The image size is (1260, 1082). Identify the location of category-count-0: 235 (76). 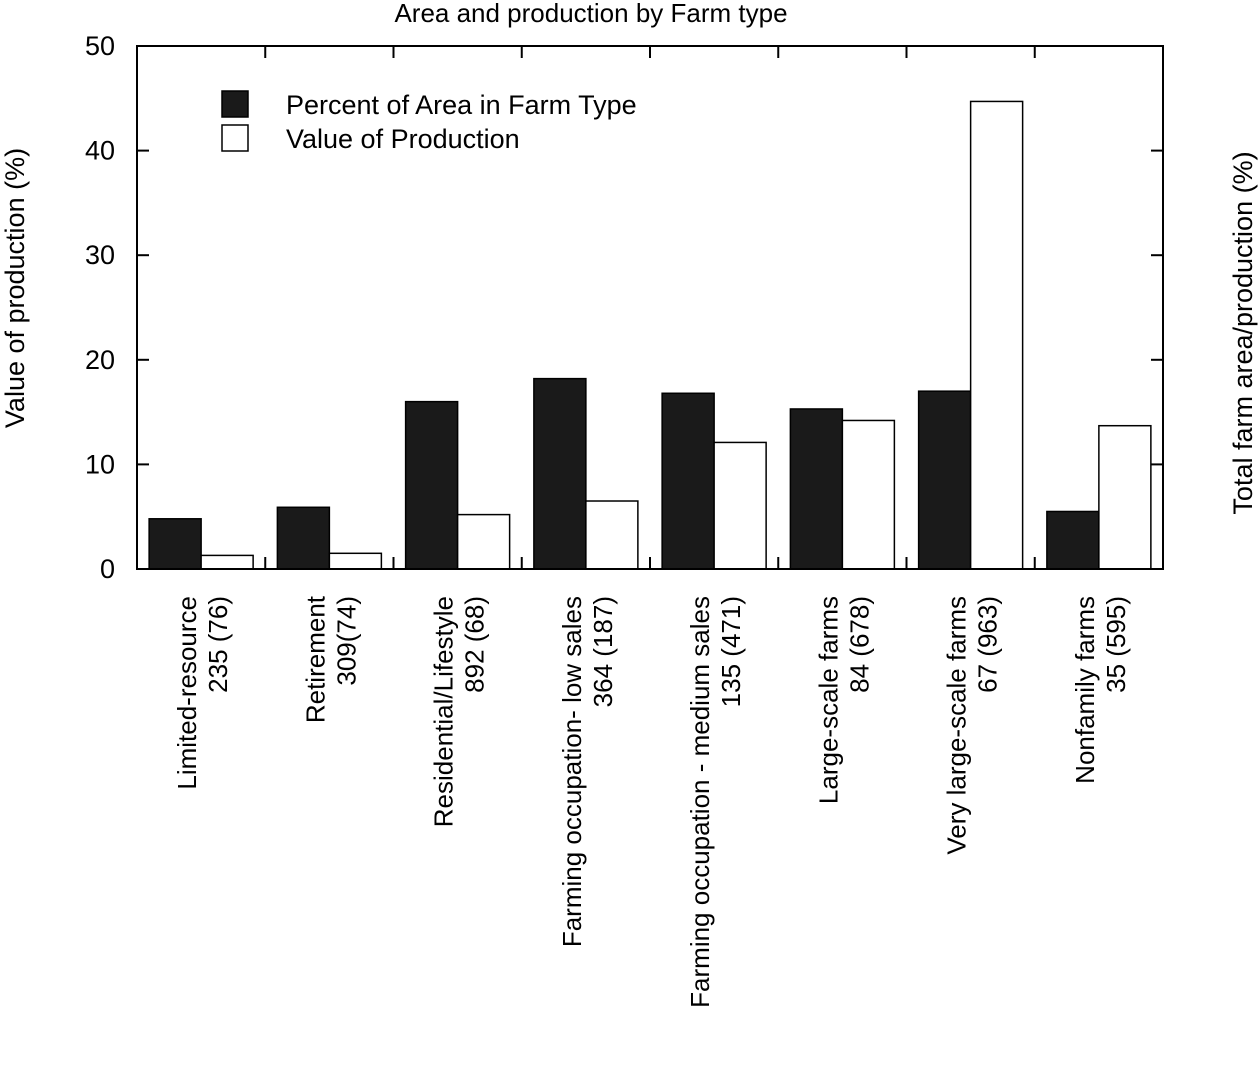
(218, 644).